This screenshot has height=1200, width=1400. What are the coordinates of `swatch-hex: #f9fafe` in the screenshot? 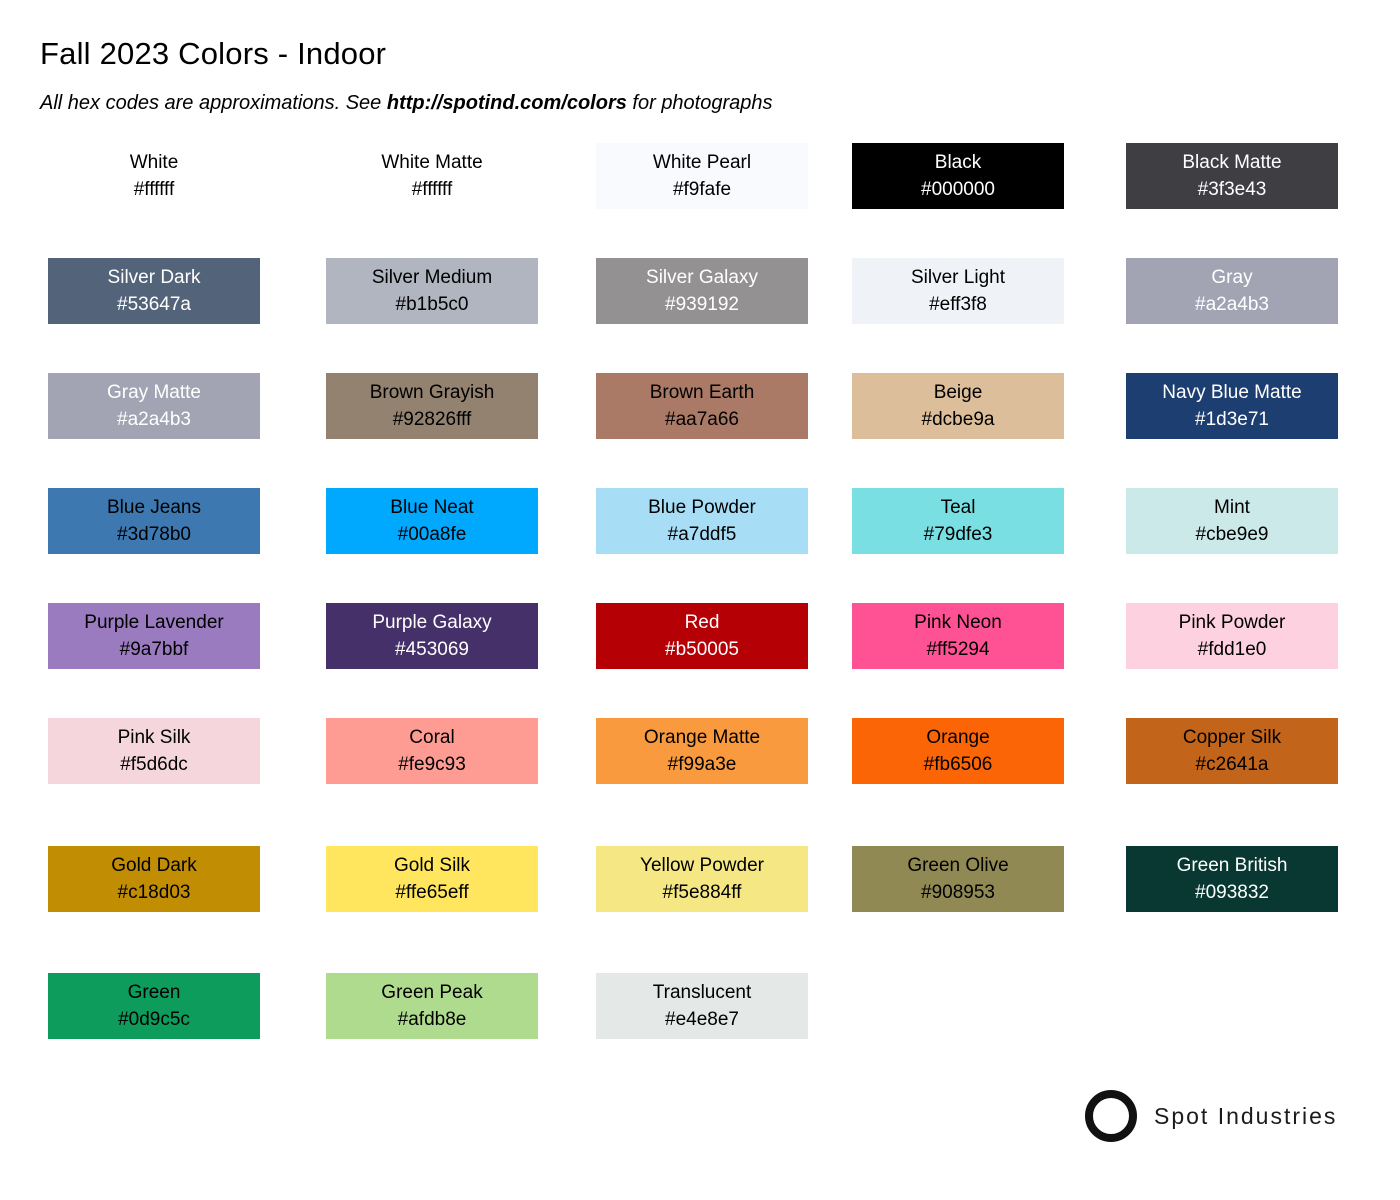 It's located at (702, 189).